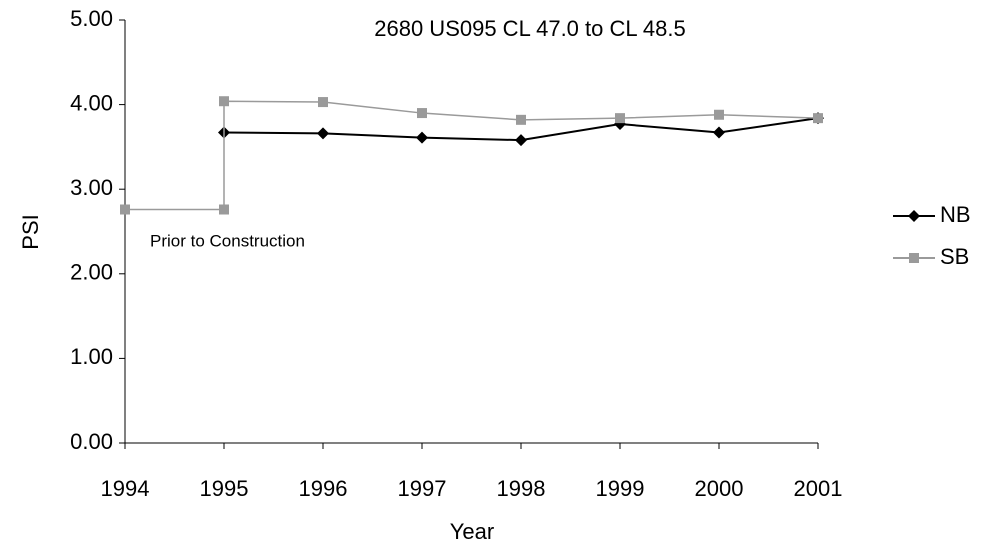 The height and width of the screenshot is (553, 995). Describe the element at coordinates (125, 488) in the screenshot. I see `x-tick-label: 1994` at that location.